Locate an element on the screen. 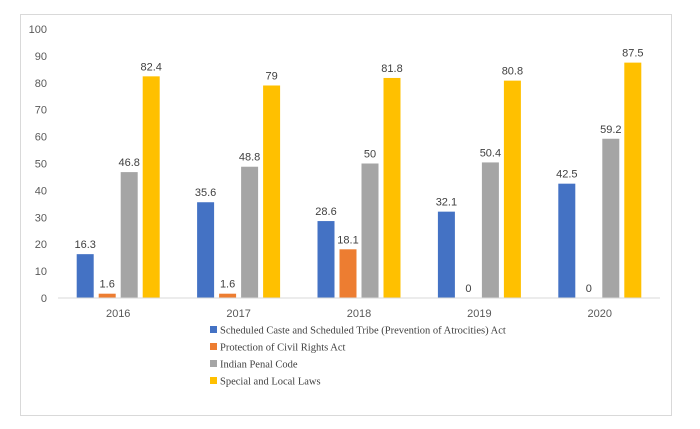  x-tick-label: 2018 is located at coordinates (359, 314).